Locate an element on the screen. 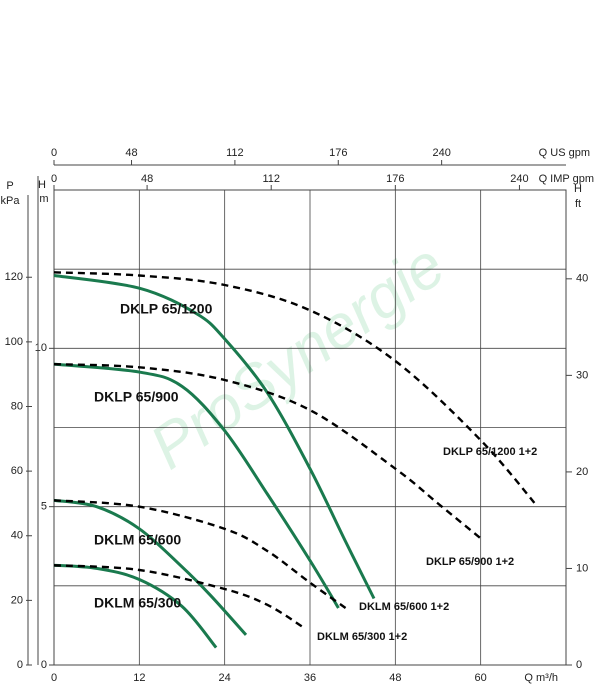  us-tick-label: 0 is located at coordinates (54, 153).